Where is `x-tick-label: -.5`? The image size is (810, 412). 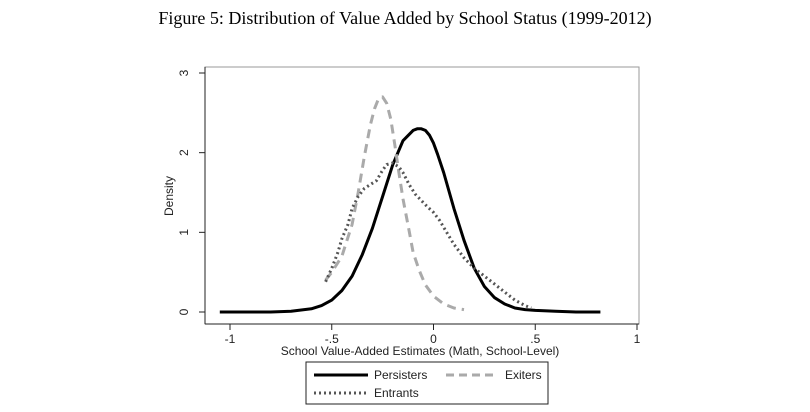
x-tick-label: -.5 is located at coordinates (332, 339).